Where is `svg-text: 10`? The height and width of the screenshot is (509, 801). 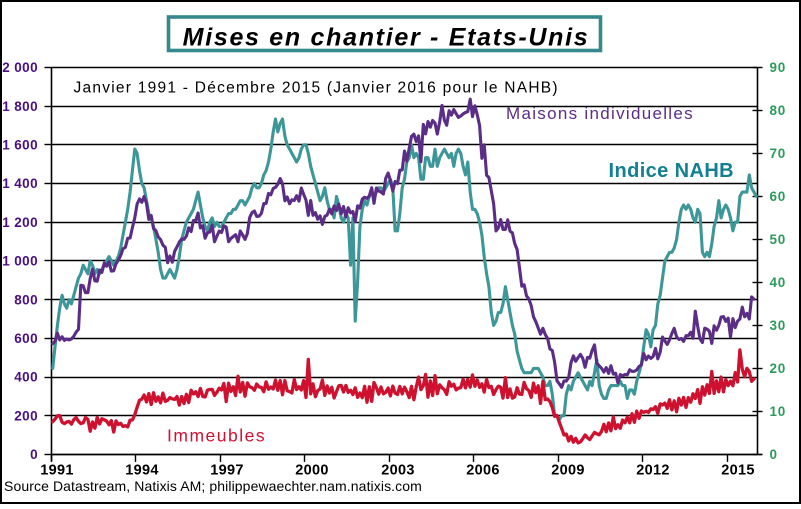 svg-text: 10 is located at coordinates (778, 411).